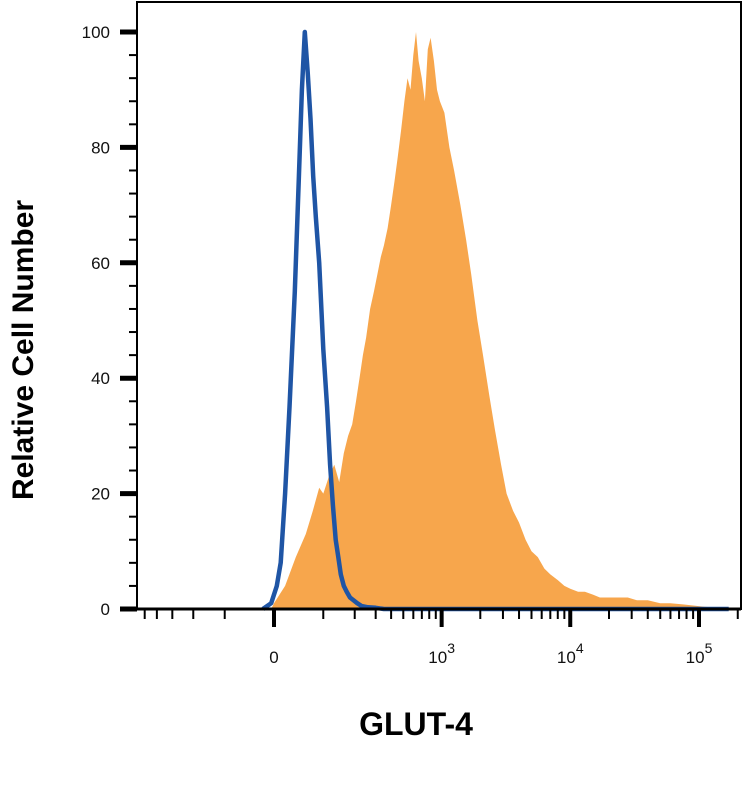 The width and height of the screenshot is (742, 791). What do you see at coordinates (100, 494) in the screenshot?
I see `y-tick-label: 20` at bounding box center [100, 494].